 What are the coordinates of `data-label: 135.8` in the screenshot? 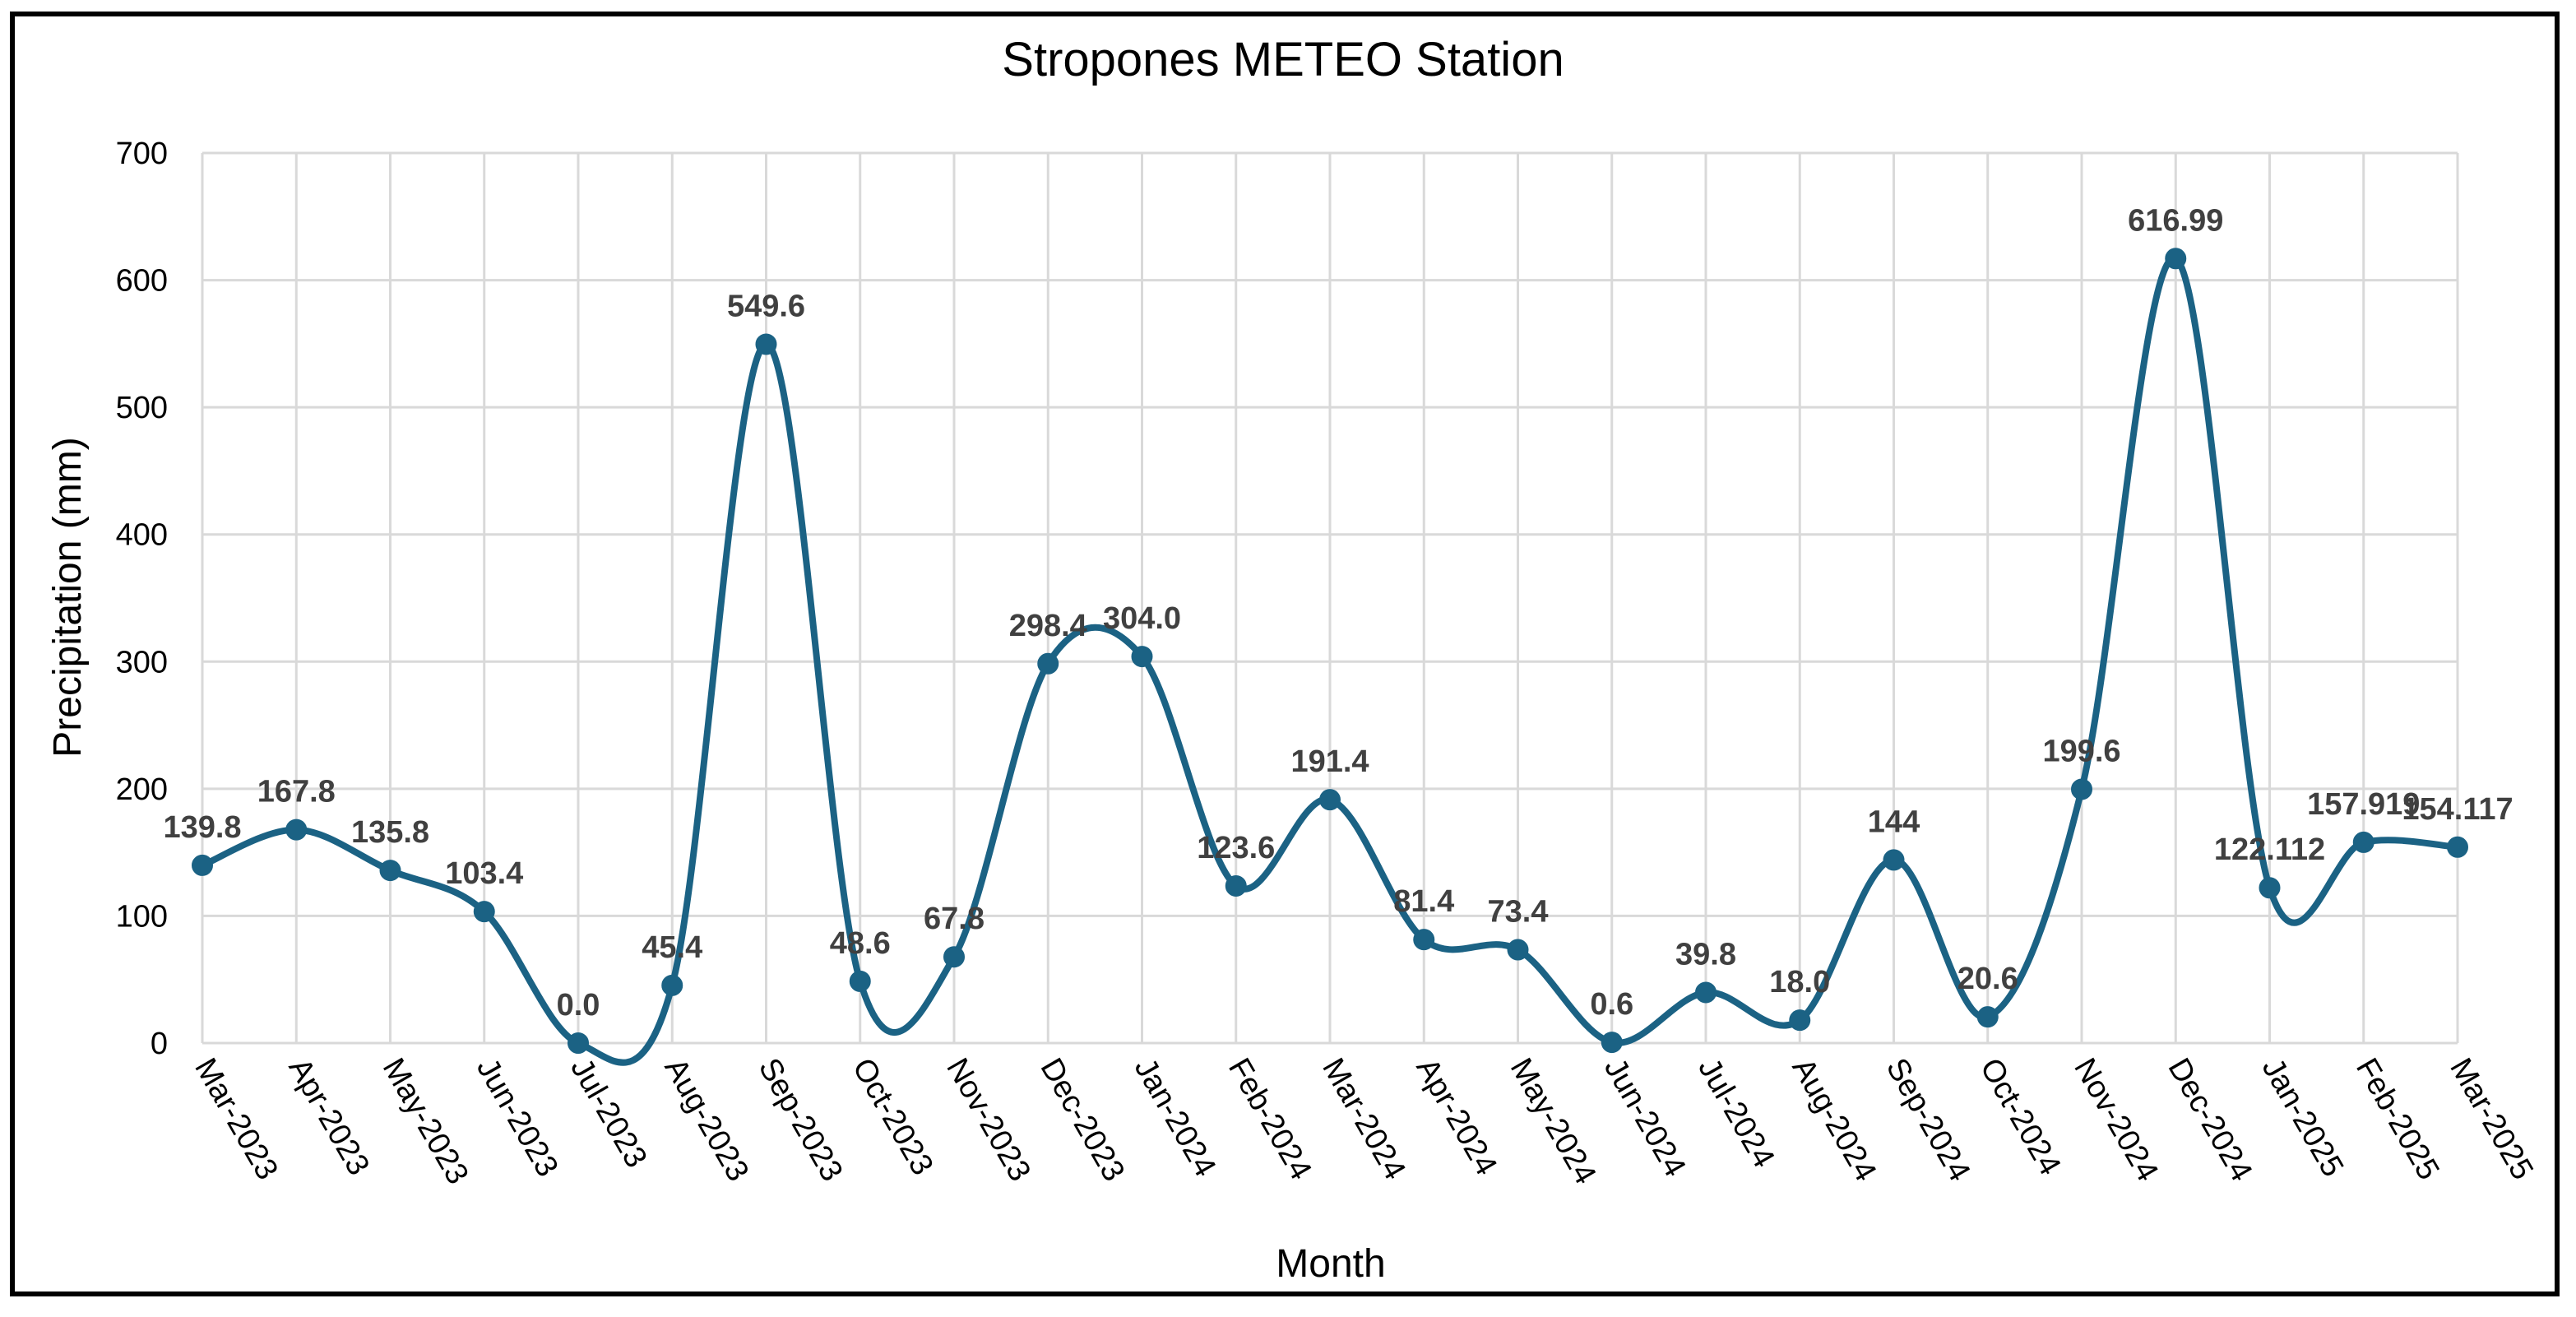 It's located at (390, 833).